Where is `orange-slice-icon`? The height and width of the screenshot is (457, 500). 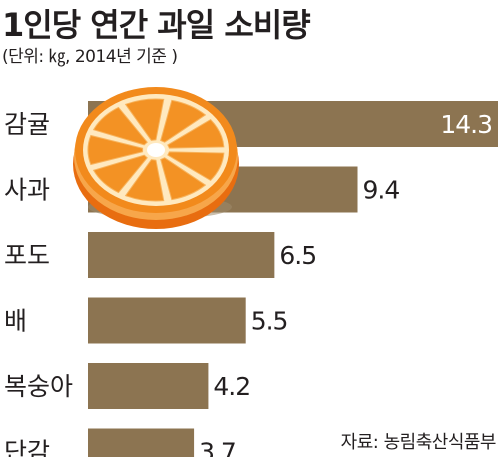 orange-slice-icon is located at coordinates (156, 158).